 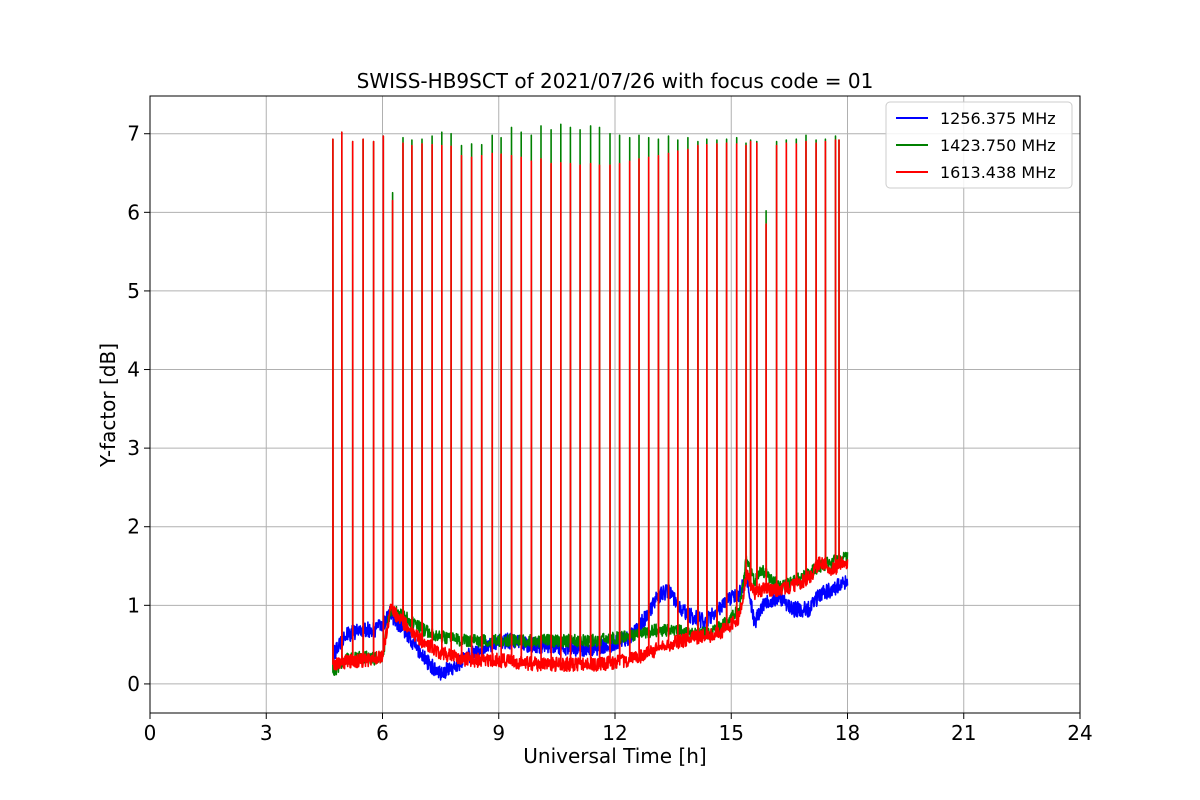 What do you see at coordinates (133, 448) in the screenshot?
I see `y-tick-label: 3` at bounding box center [133, 448].